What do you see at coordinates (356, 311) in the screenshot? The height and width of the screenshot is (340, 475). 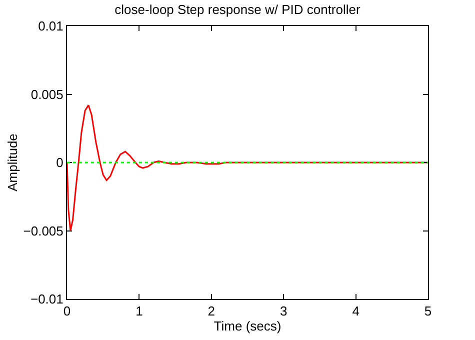 I see `x-tick-label: 4` at bounding box center [356, 311].